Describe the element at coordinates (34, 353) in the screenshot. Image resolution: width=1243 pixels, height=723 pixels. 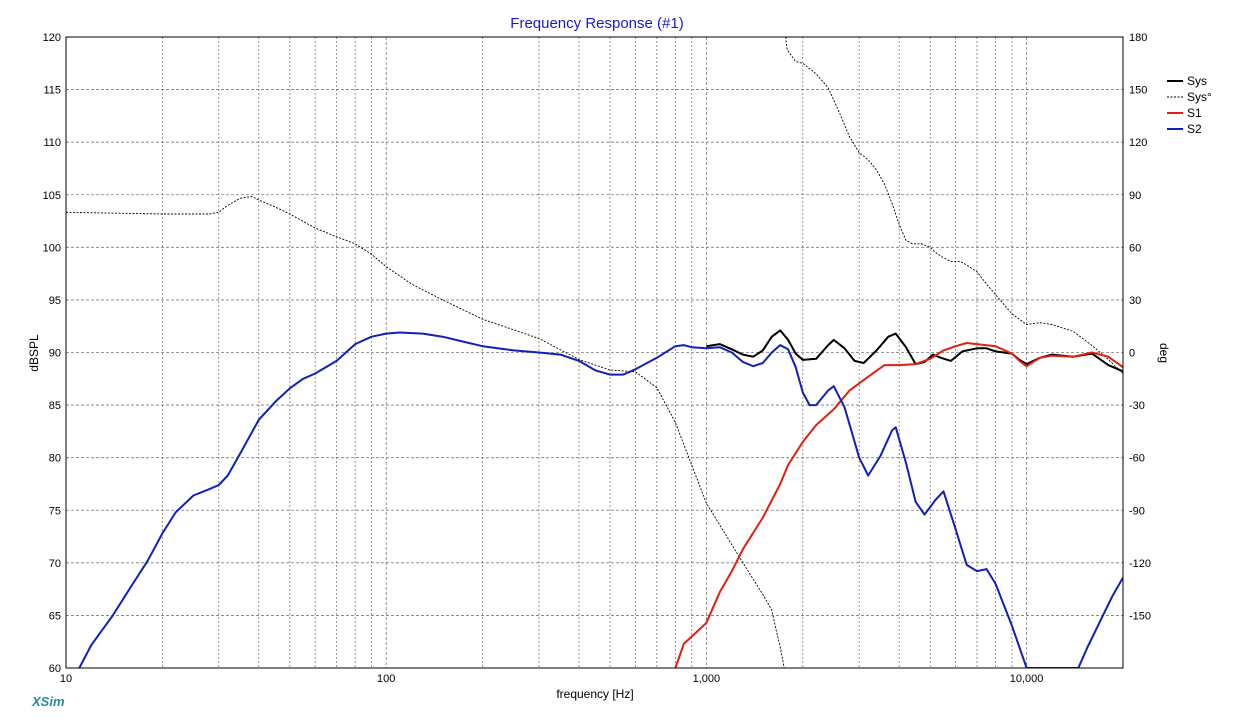
I see `y-axis-label: dBSPL` at that location.